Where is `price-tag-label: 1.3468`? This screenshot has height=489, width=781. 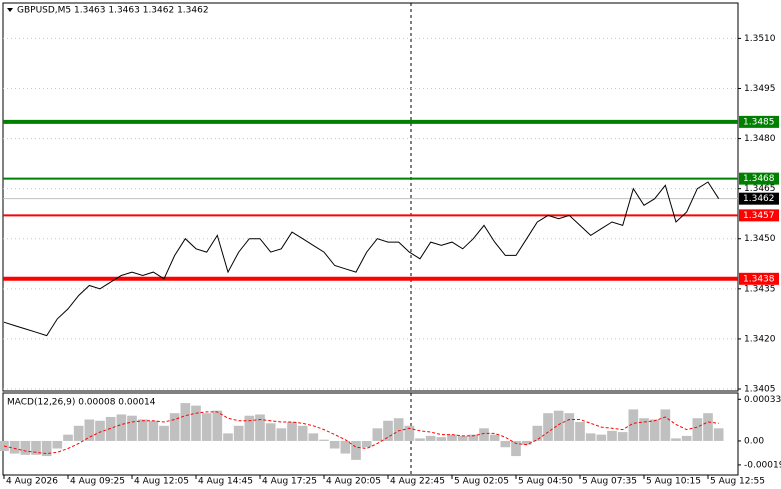
price-tag-label: 1.3468 is located at coordinates (759, 179).